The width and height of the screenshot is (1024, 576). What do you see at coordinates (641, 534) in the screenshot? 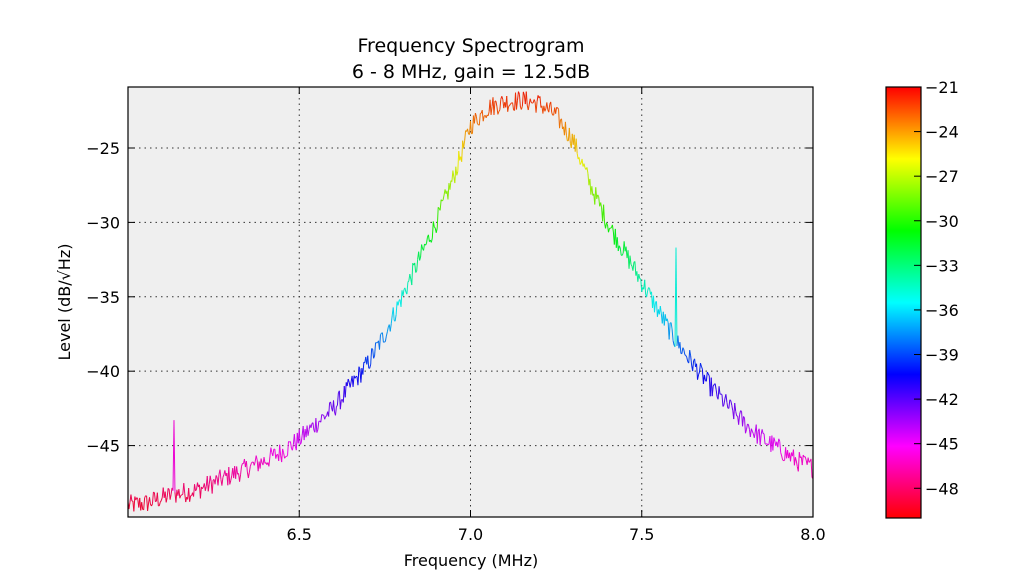
I see `x-tick-label: 7.5` at bounding box center [641, 534].